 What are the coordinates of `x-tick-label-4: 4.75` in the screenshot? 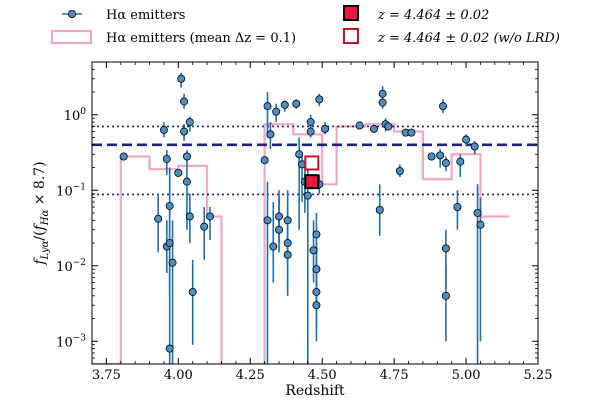 It's located at (394, 375).